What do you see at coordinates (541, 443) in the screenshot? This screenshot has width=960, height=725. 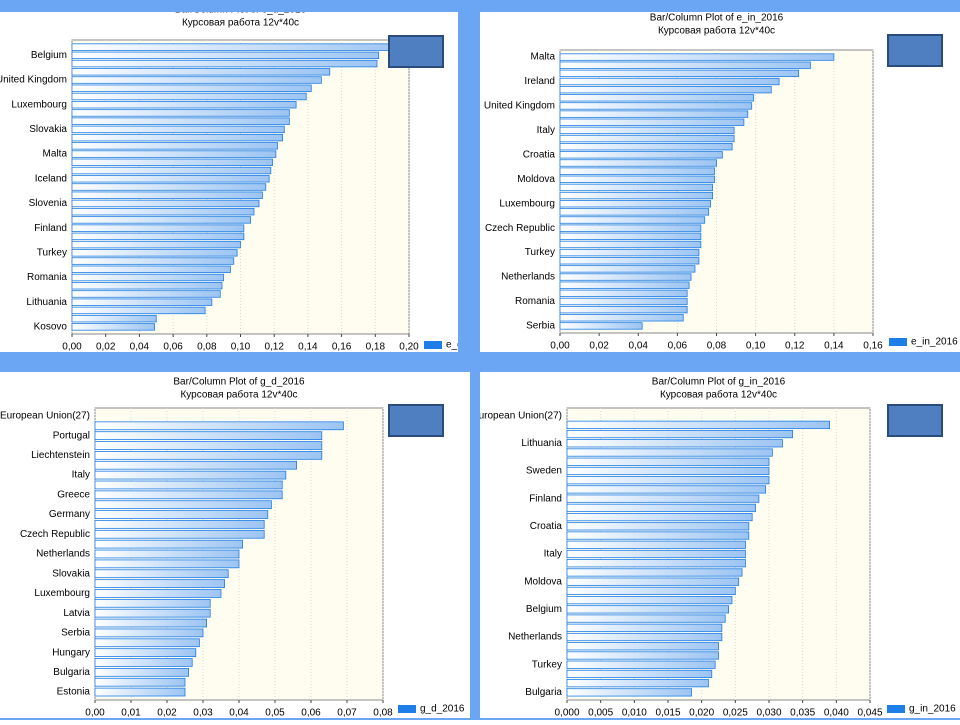 I see `y-tick-label: Lithuania` at bounding box center [541, 443].